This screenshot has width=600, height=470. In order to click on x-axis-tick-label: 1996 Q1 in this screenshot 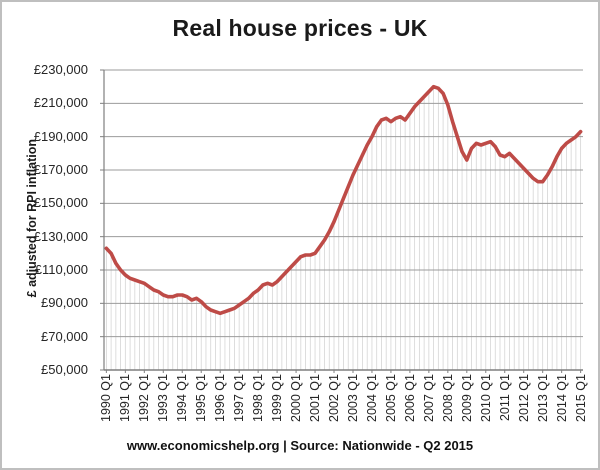, I will do `click(220, 398)`.